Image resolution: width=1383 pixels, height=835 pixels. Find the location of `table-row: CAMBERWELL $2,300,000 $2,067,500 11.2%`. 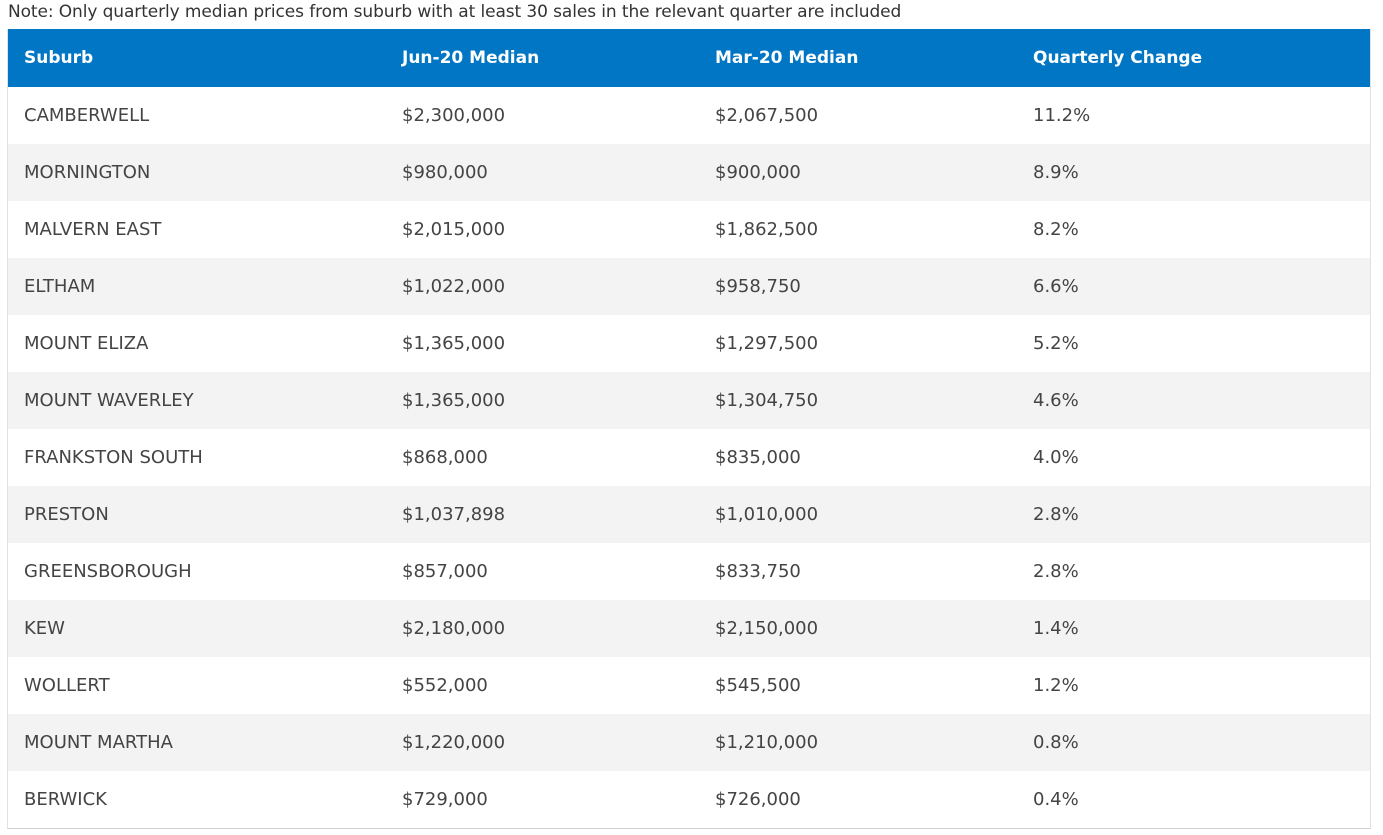

table-row: CAMBERWELL $2,300,000 $2,067,500 11.2% is located at coordinates (689, 115).